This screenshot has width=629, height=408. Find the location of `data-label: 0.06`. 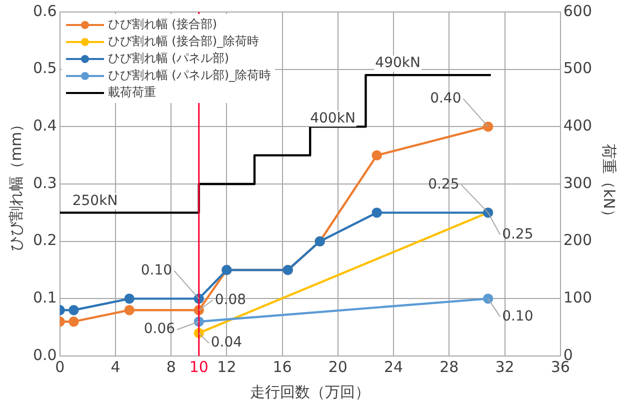

data-label: 0.06 is located at coordinates (160, 329).